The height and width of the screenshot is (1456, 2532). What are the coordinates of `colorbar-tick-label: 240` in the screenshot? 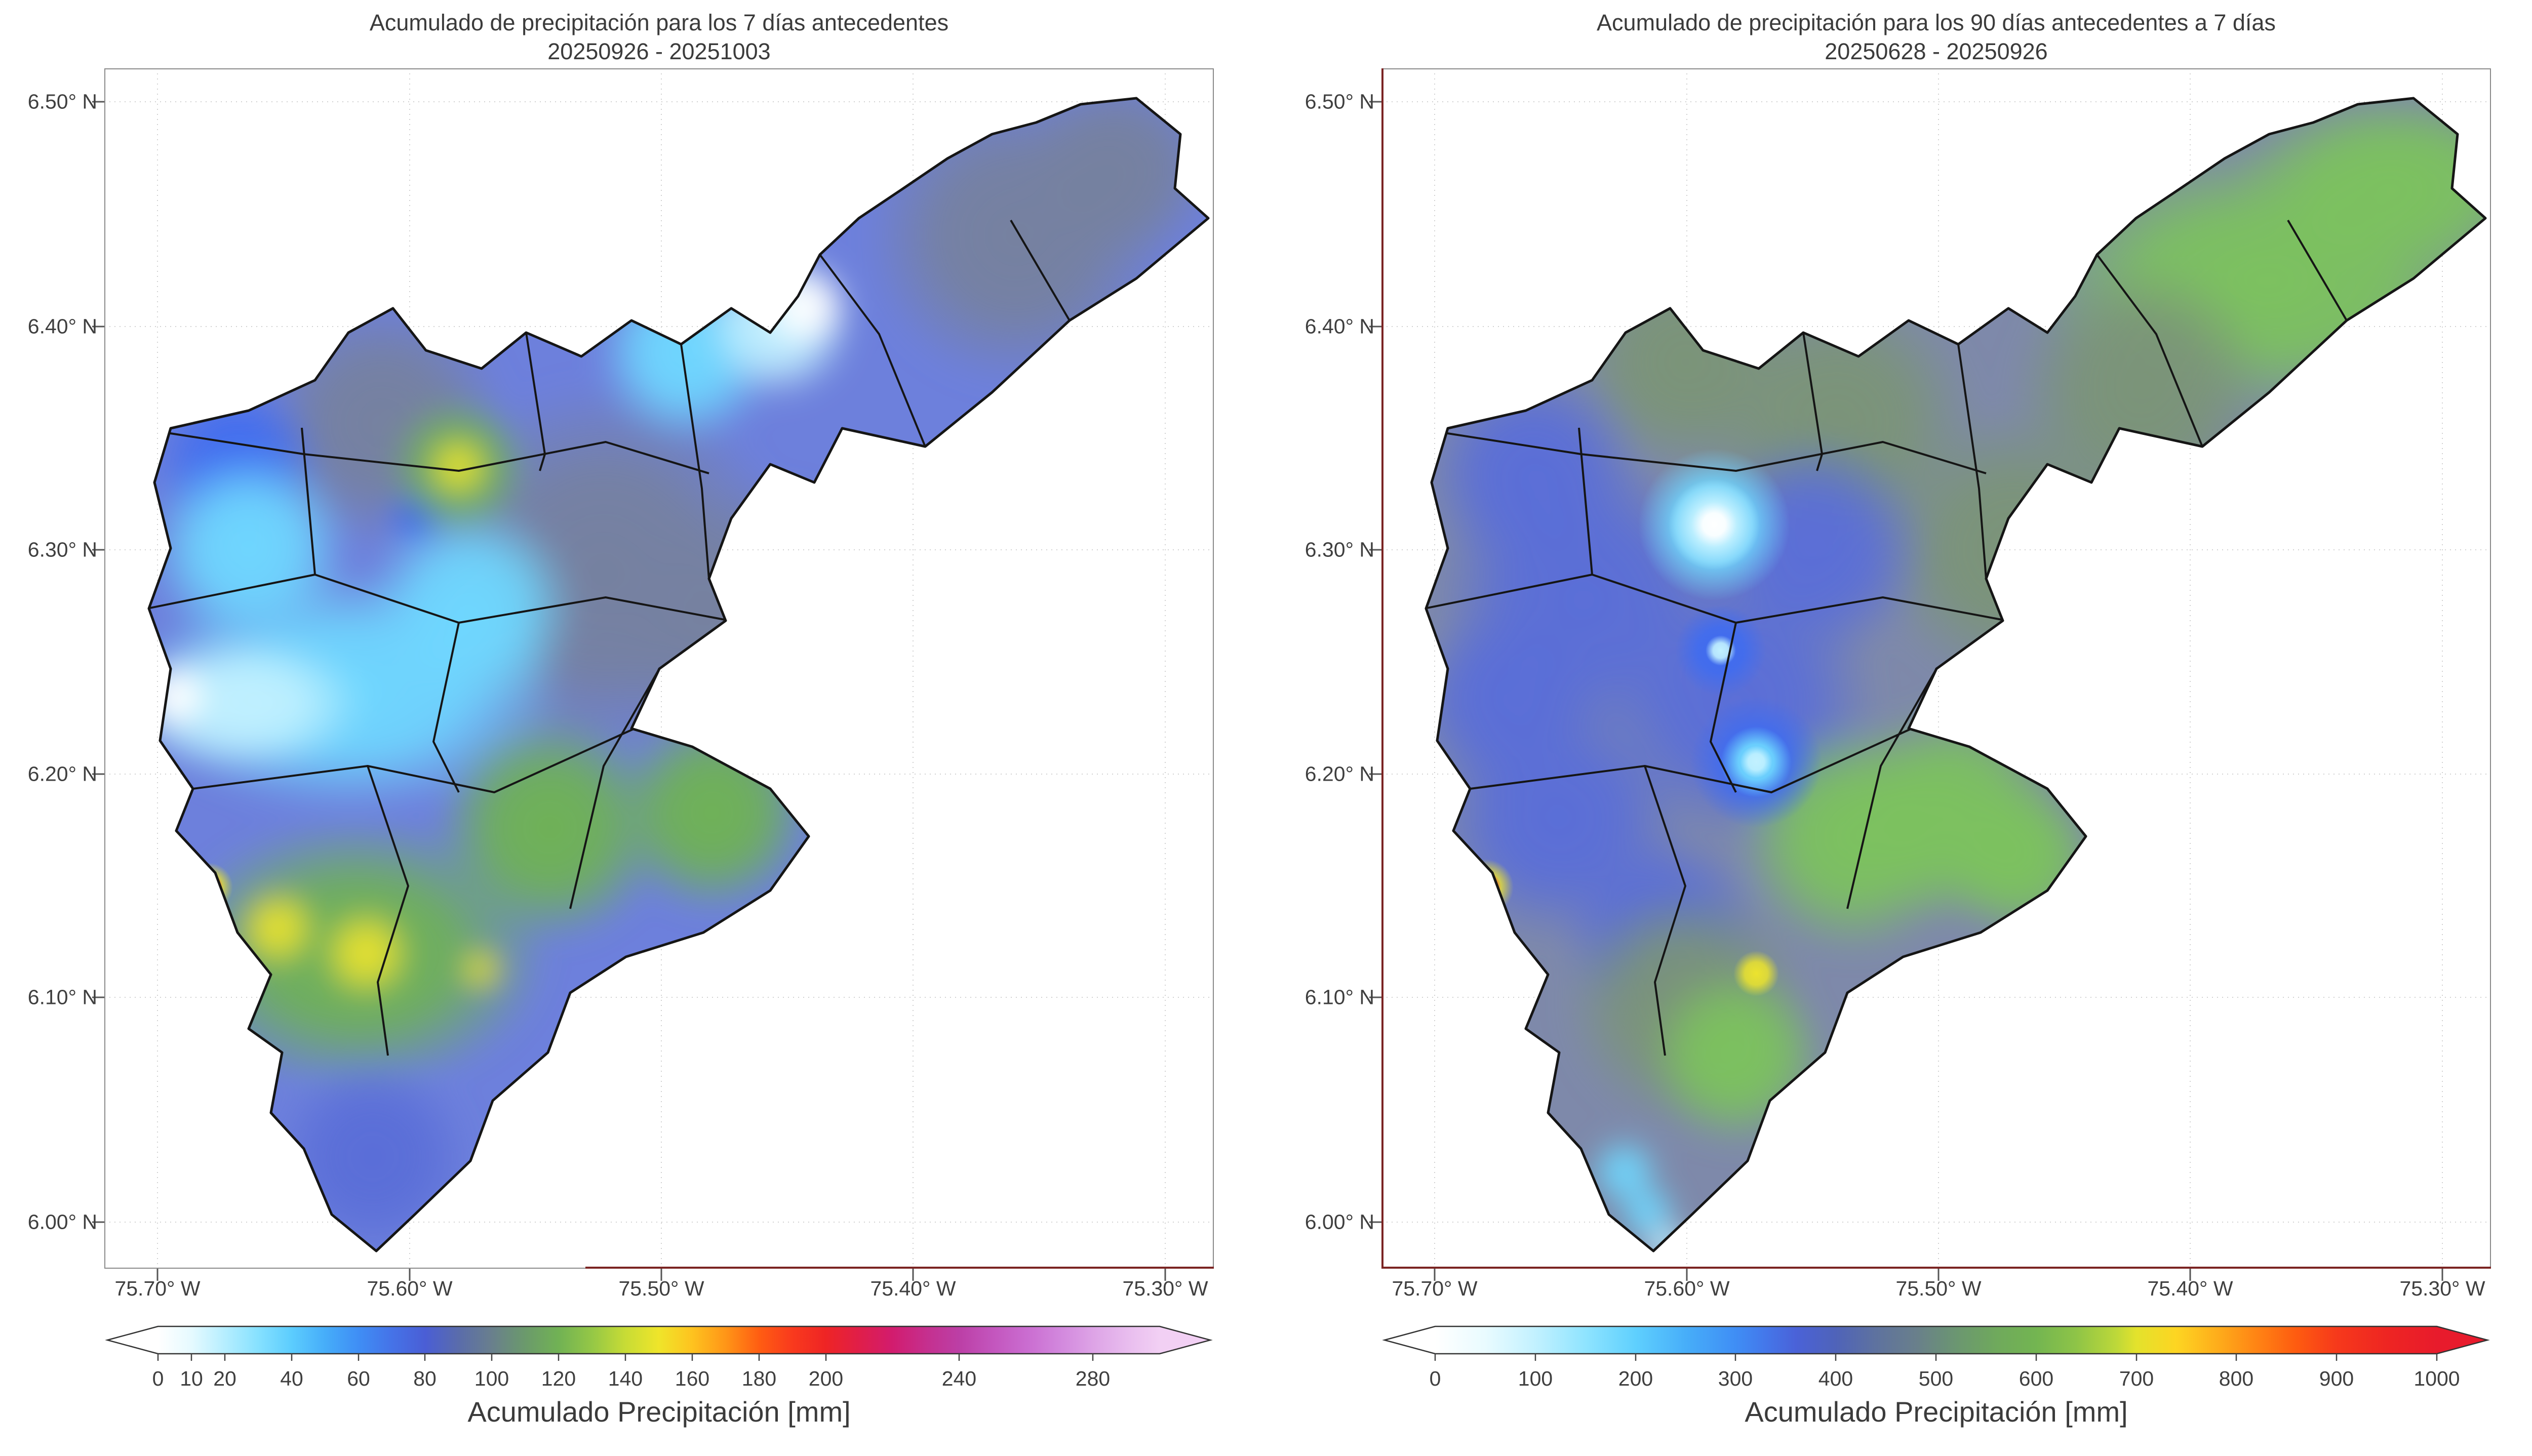 It's located at (959, 1378).